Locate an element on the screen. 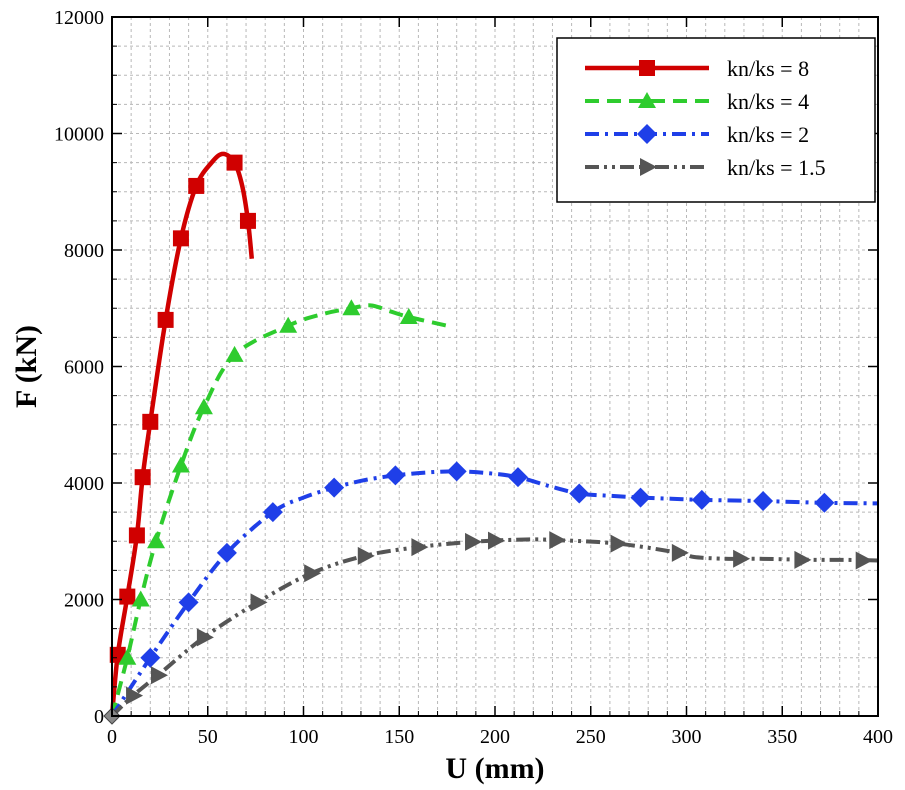 The width and height of the screenshot is (905, 790). legend-entry-1: kn/ks = 4 is located at coordinates (697, 101).